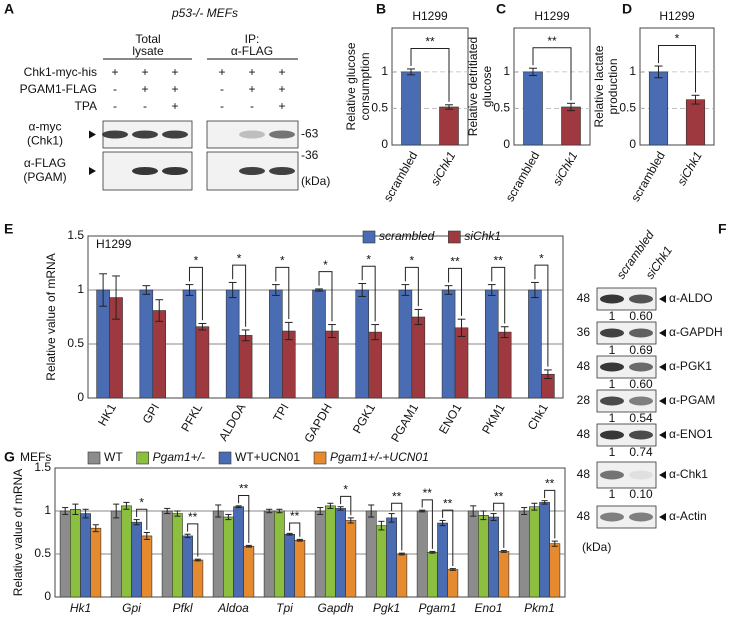 This screenshot has width=750, height=623. What do you see at coordinates (335, 608) in the screenshot?
I see `x-tick-label: Gapdh` at bounding box center [335, 608].